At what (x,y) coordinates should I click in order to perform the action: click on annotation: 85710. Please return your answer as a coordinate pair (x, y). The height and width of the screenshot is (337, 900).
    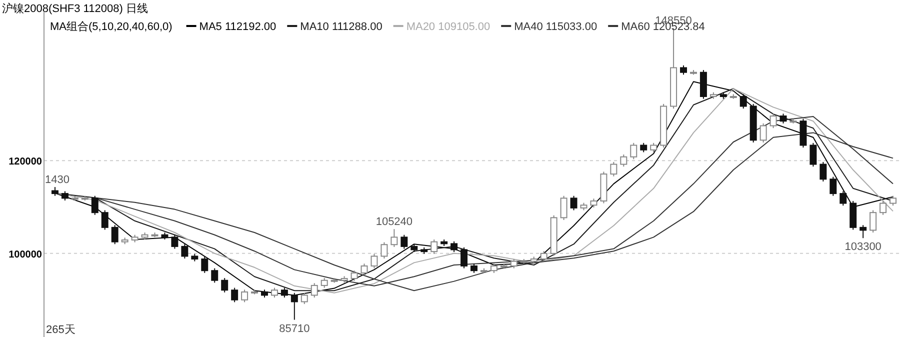
    Looking at the image, I should click on (294, 328).